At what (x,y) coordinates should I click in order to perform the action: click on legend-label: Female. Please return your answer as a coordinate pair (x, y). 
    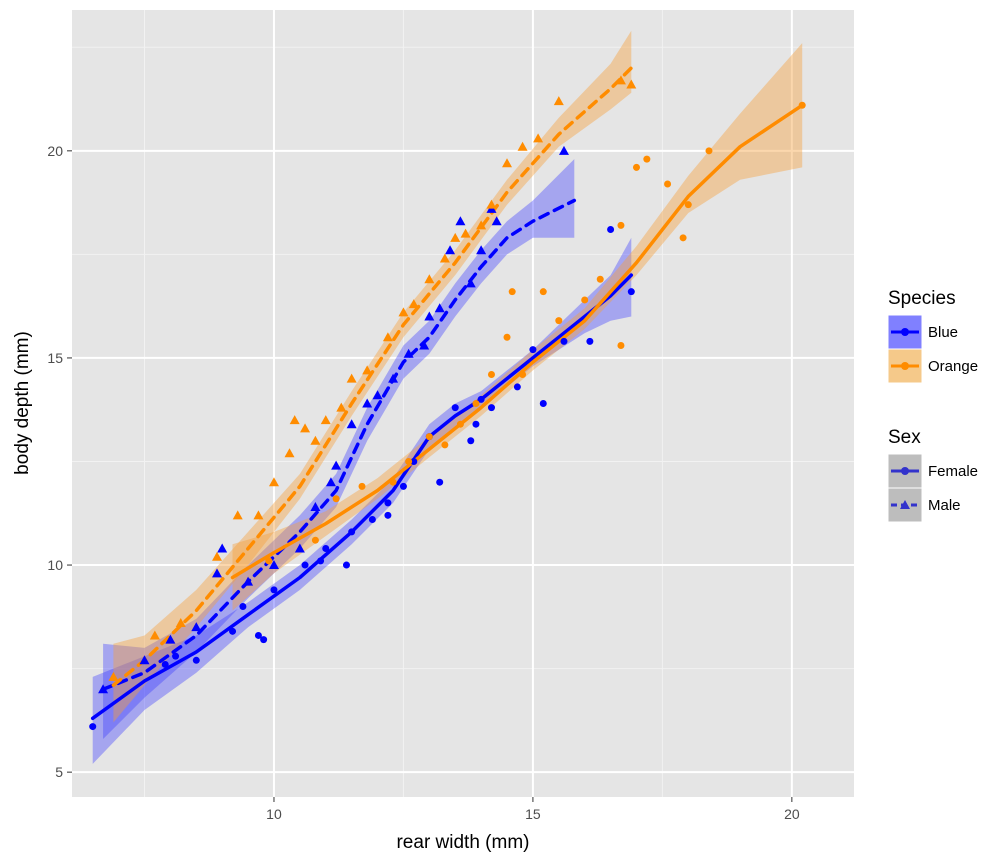
    Looking at the image, I should click on (953, 471).